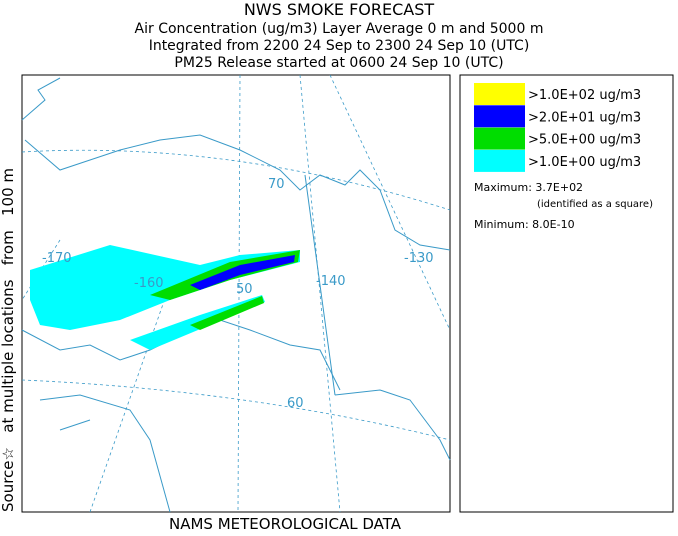  I want to click on minimum: Minimum: 8.0E-10, so click(524, 224).